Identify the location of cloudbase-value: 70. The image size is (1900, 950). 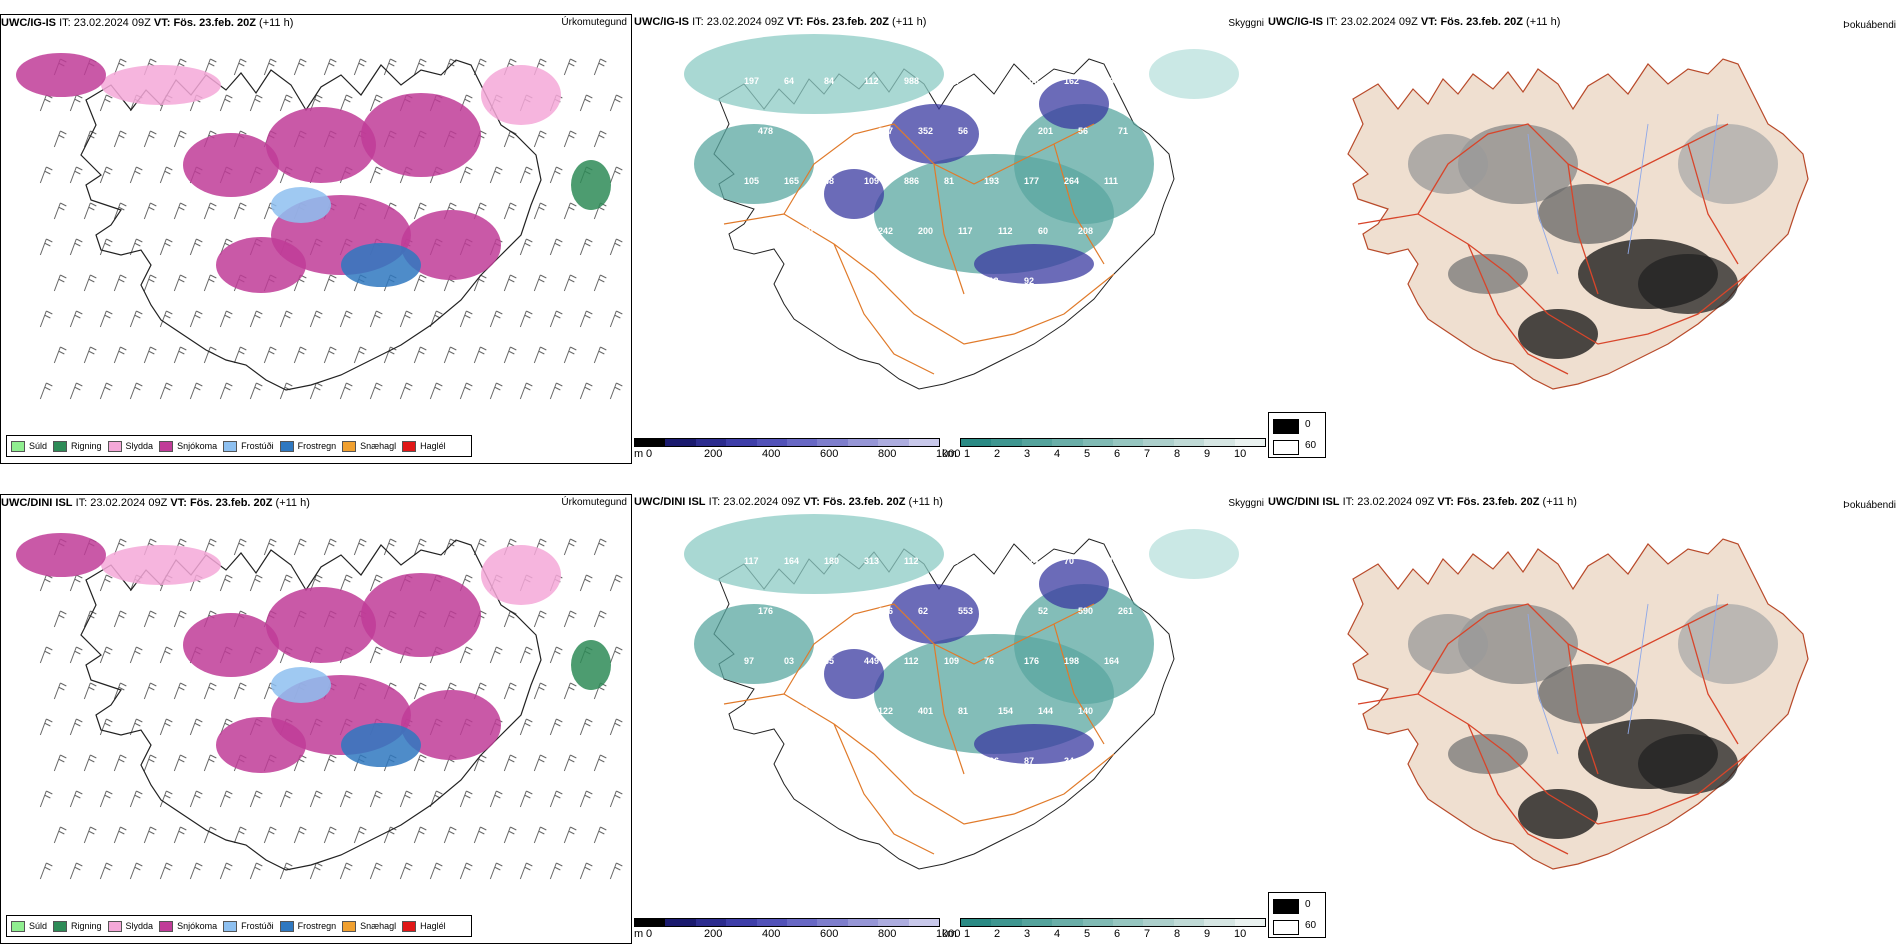
(1069, 561).